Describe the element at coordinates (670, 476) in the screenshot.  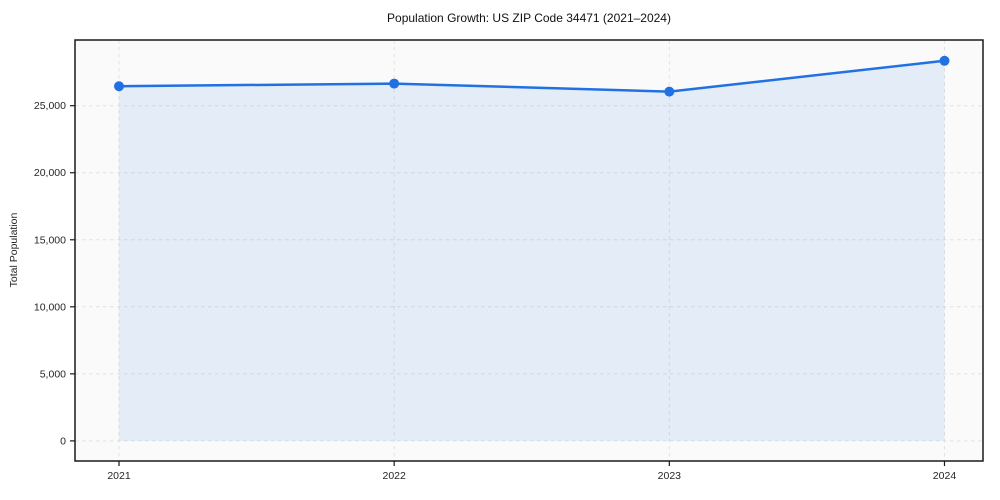
I see `x-tick-label: 2023` at that location.